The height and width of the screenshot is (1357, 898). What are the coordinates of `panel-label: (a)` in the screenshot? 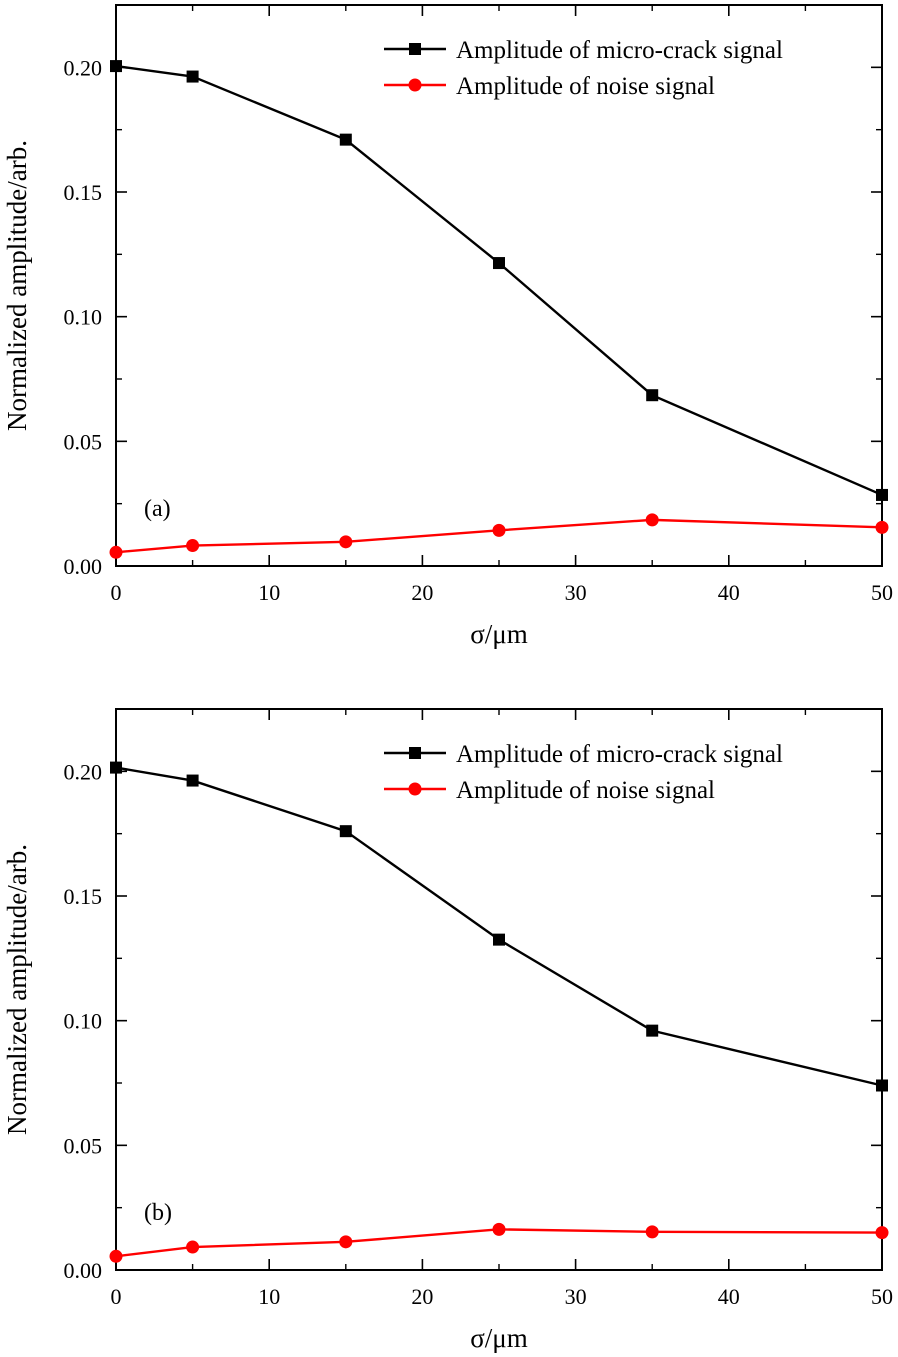 It's located at (157, 509).